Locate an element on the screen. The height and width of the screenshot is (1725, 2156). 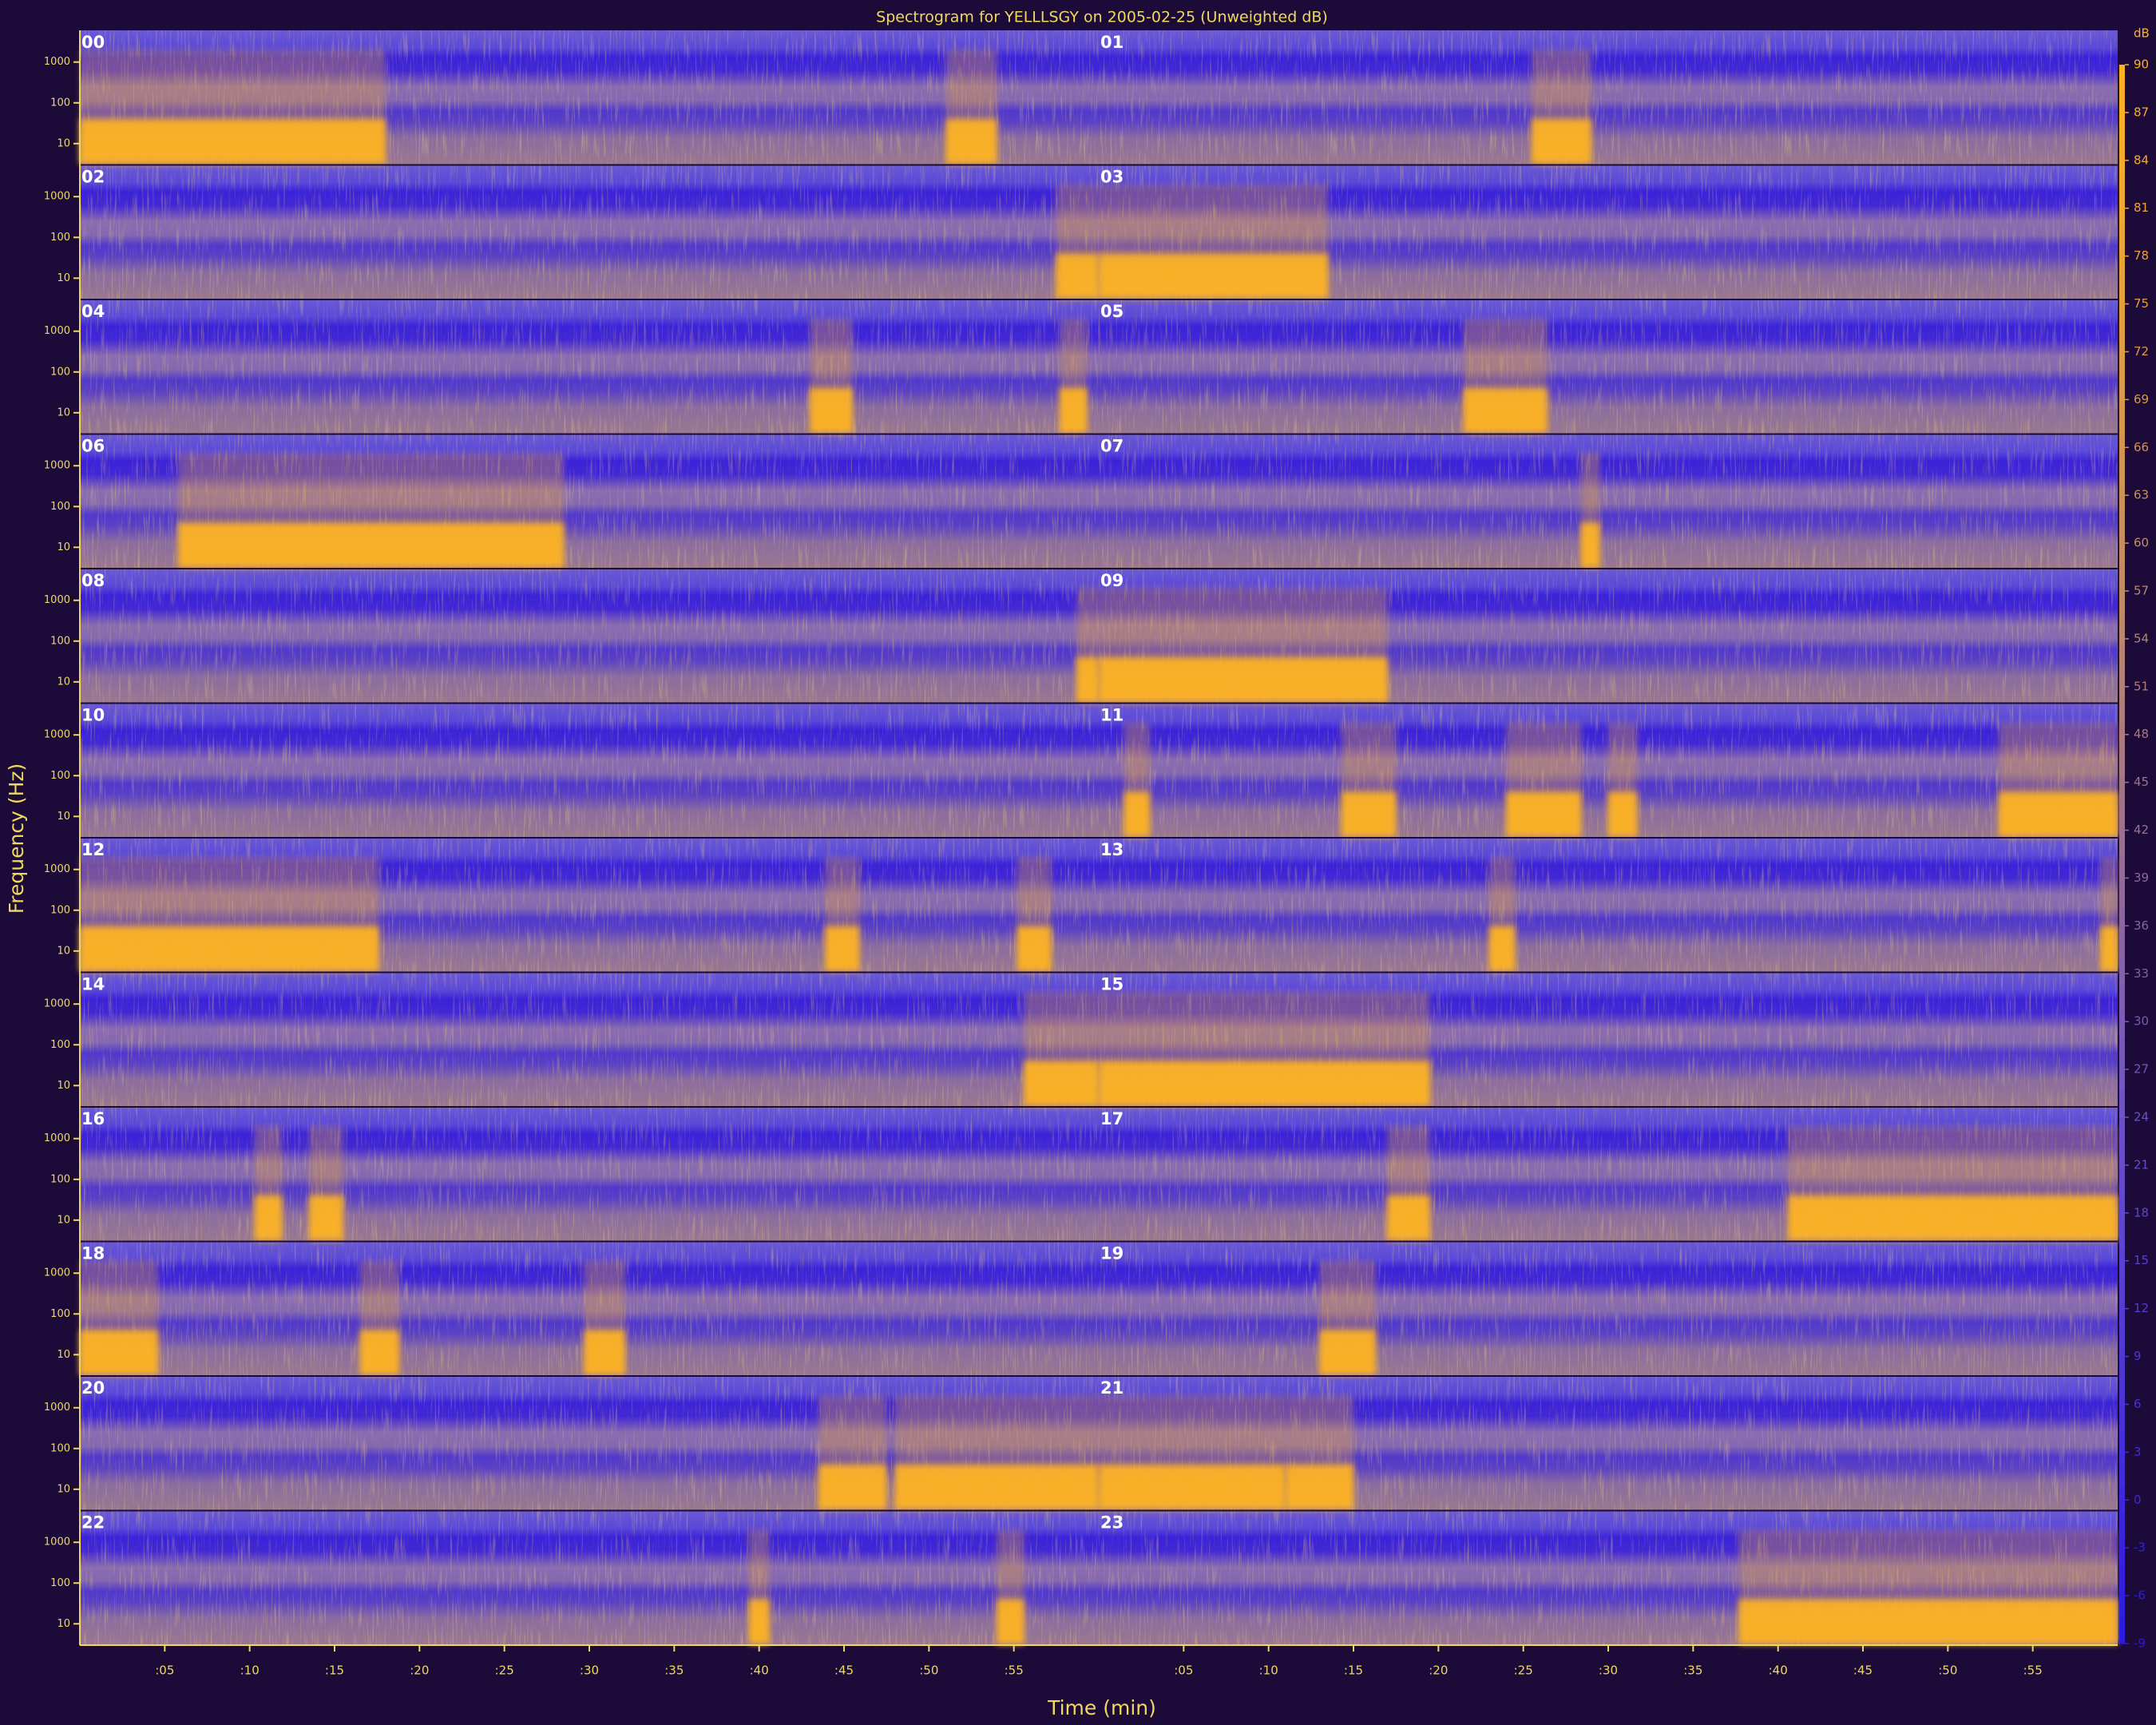
colorbar-tick-label: 9 is located at coordinates (2138, 1356).